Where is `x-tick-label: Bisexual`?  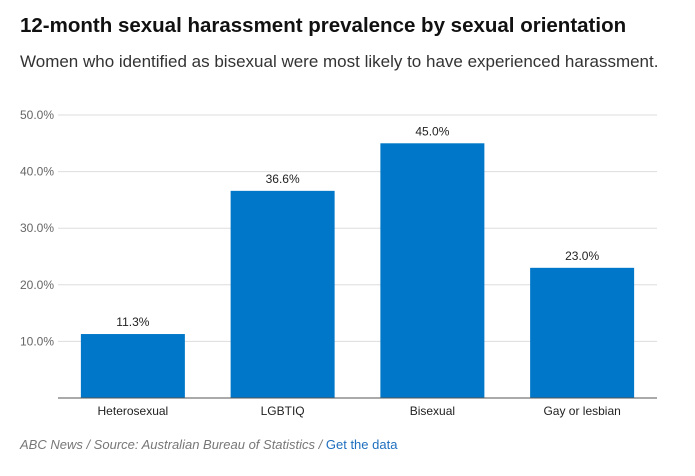 x-tick-label: Bisexual is located at coordinates (432, 411).